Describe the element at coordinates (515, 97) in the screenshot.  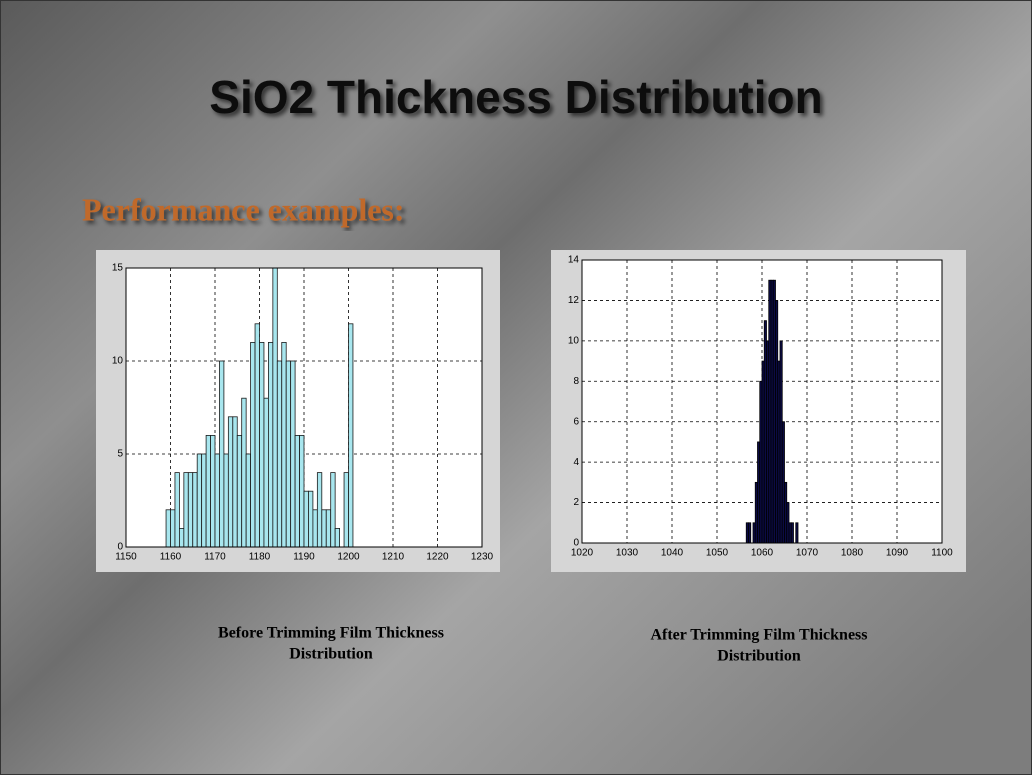
I see `slide-title: SiO2 Thickness Distribution` at that location.